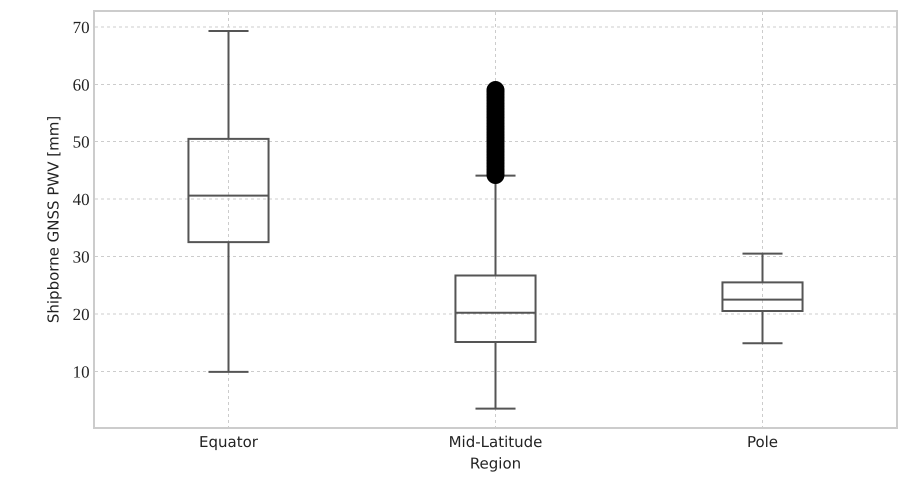 The height and width of the screenshot is (502, 904). I want to click on x-tick-label: Equator, so click(229, 442).